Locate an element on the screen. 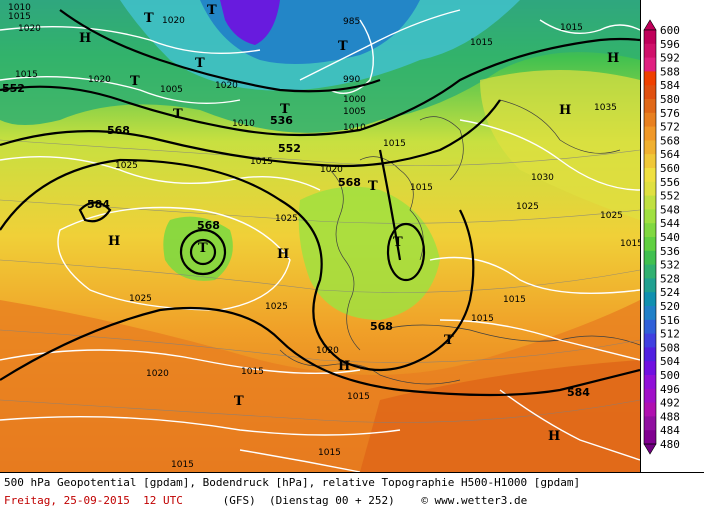 The image size is (704, 514). legend-forecast: (Dienstag 00 + 252) is located at coordinates (331, 500).